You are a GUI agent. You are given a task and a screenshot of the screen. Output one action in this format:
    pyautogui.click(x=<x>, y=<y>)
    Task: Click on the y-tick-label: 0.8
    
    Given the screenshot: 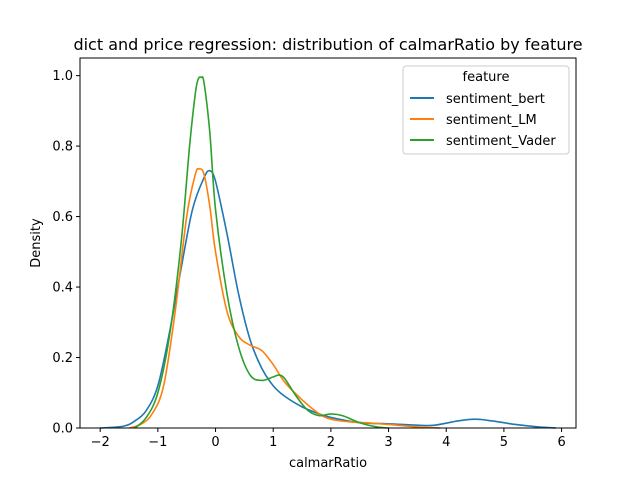 What is the action you would take?
    pyautogui.click(x=62, y=147)
    